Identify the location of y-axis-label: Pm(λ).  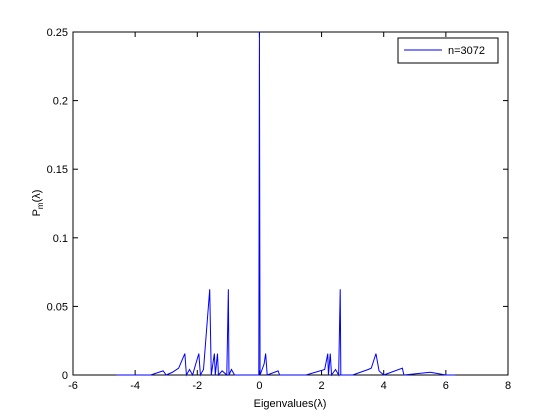
(38, 203).